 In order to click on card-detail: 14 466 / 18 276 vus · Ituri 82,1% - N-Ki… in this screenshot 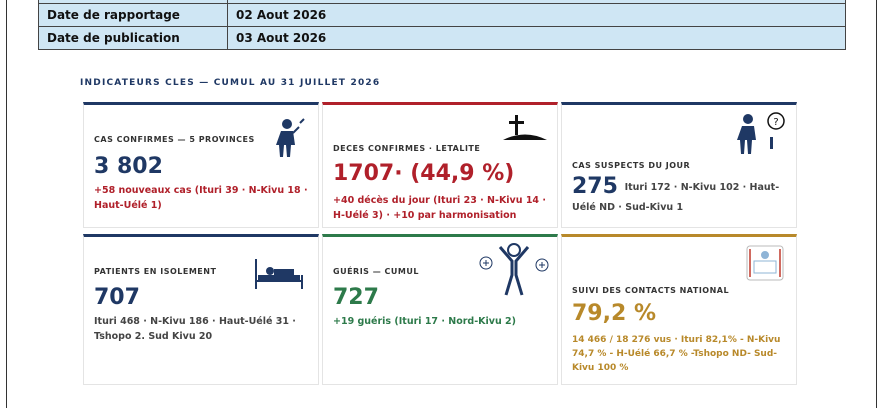, I will do `click(676, 354)`.